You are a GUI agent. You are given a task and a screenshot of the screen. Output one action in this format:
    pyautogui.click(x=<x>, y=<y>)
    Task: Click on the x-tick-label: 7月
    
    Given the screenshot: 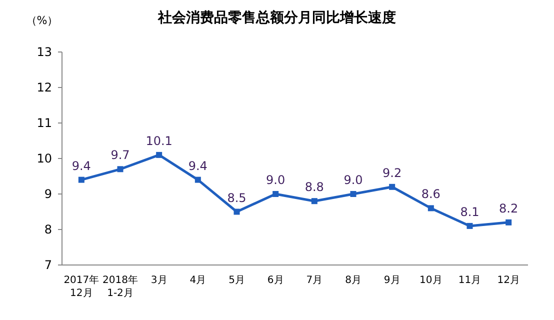 What is the action you would take?
    pyautogui.click(x=314, y=280)
    